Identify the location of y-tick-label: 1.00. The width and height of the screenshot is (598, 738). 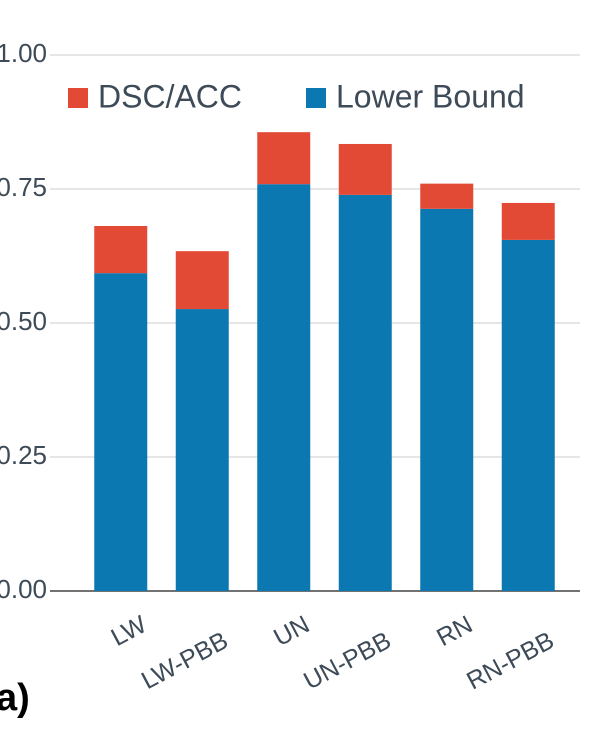
(23, 53).